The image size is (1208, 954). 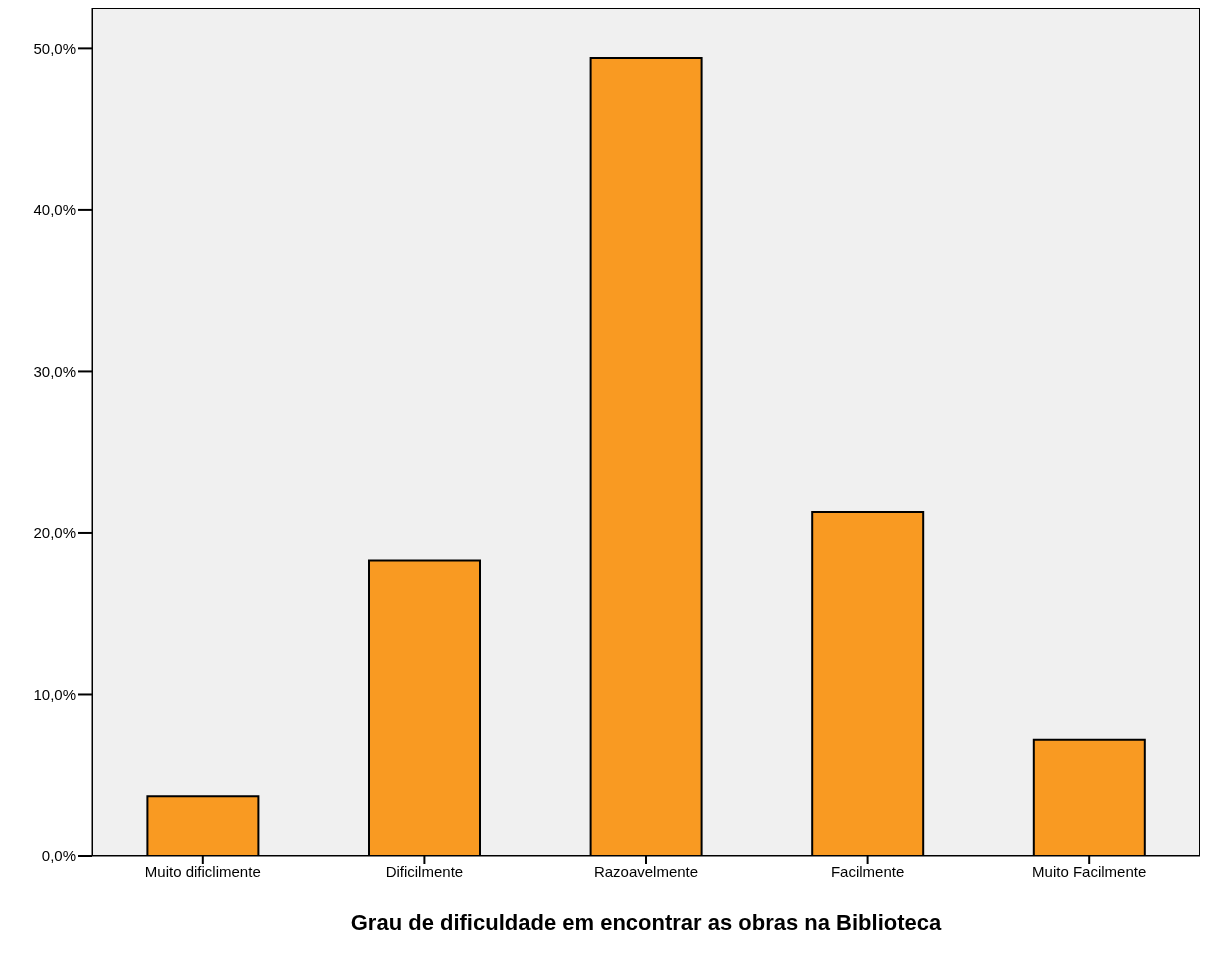 What do you see at coordinates (58, 856) in the screenshot?
I see `y-tick-label: 0,0%` at bounding box center [58, 856].